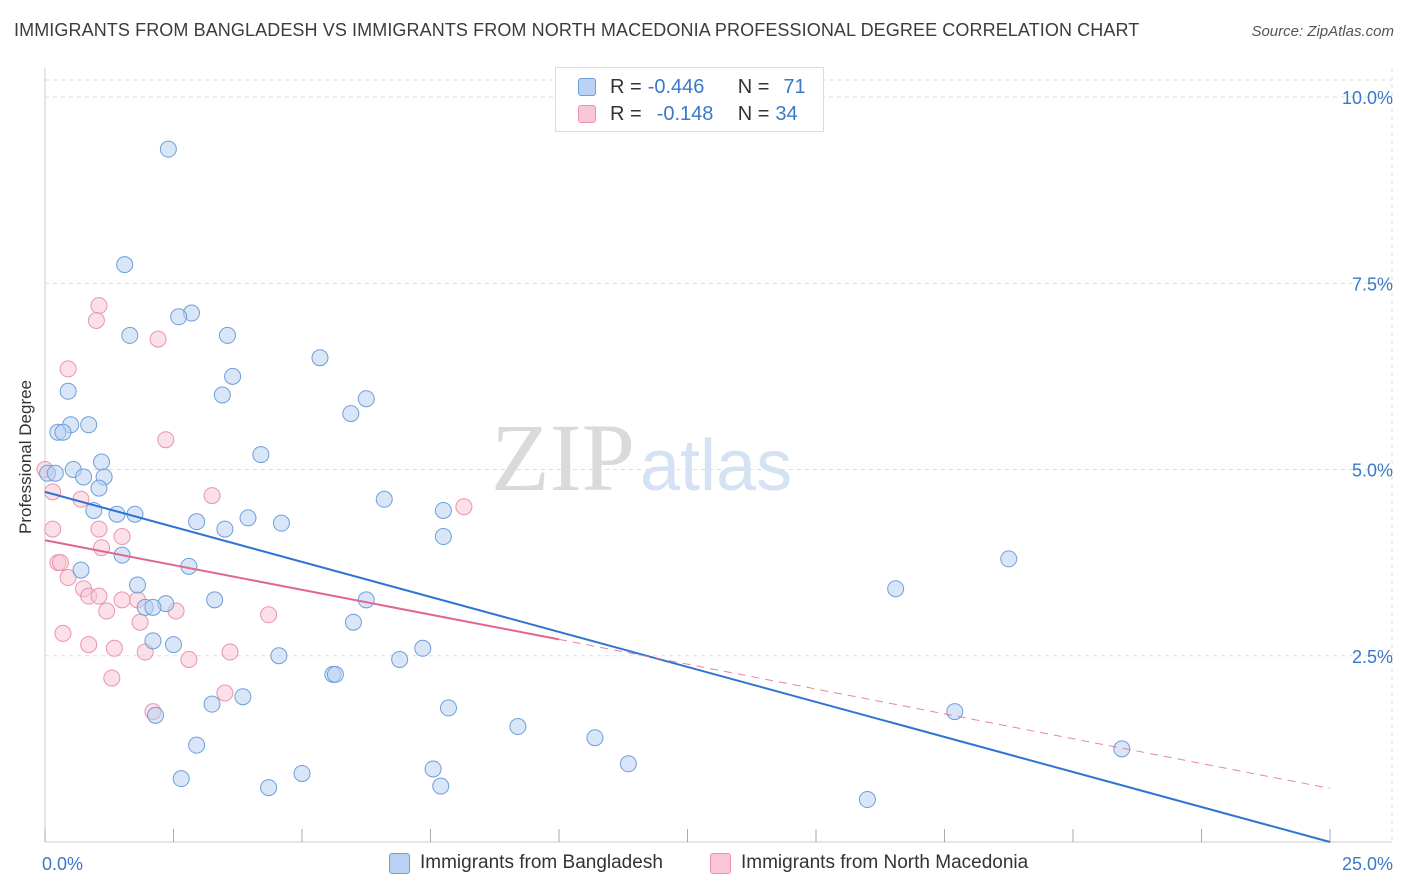 Image resolution: width=1406 pixels, height=892 pixels. What do you see at coordinates (794, 86) in the screenshot?
I see `legend-n-value: 71` at bounding box center [794, 86].